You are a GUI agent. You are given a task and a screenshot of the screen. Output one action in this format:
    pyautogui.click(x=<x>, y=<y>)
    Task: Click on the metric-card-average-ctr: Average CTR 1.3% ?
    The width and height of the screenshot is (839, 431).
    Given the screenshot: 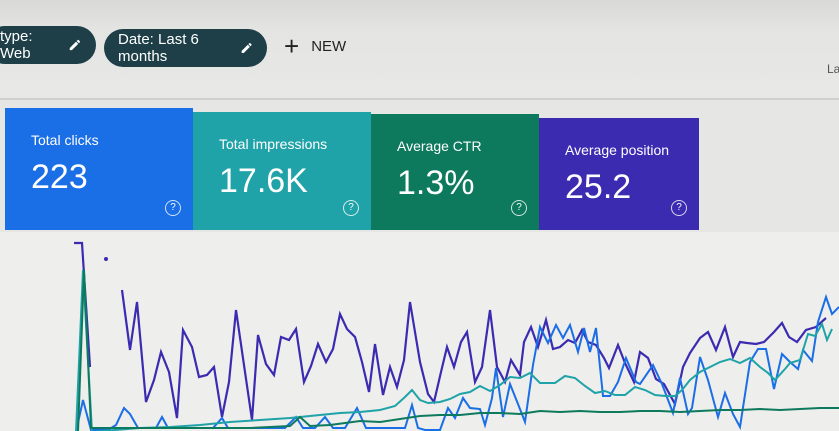 What is the action you would take?
    pyautogui.click(x=455, y=172)
    